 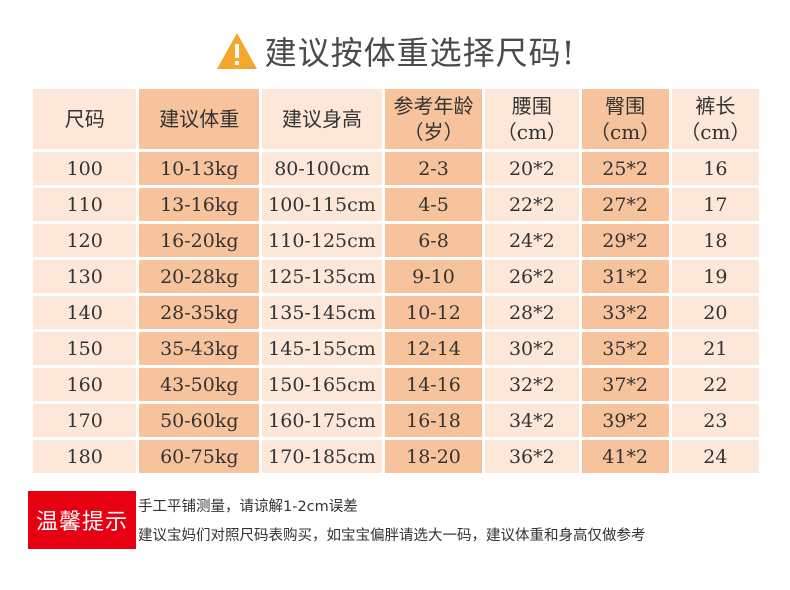 What do you see at coordinates (85, 168) in the screenshot?
I see `cell-size: 100` at bounding box center [85, 168].